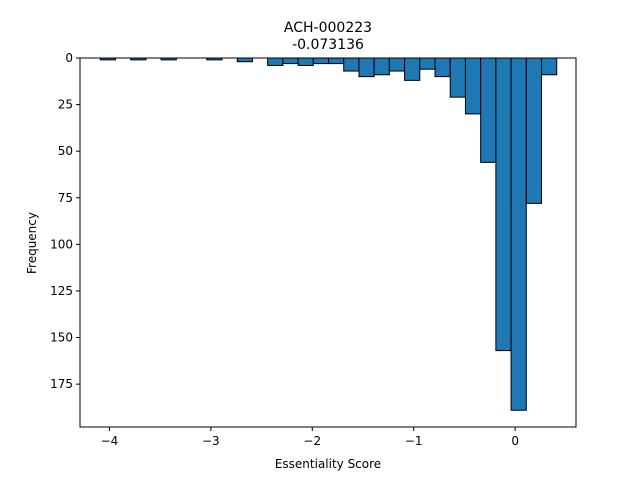  Describe the element at coordinates (61, 384) in the screenshot. I see `y-tick-label: 175` at that location.